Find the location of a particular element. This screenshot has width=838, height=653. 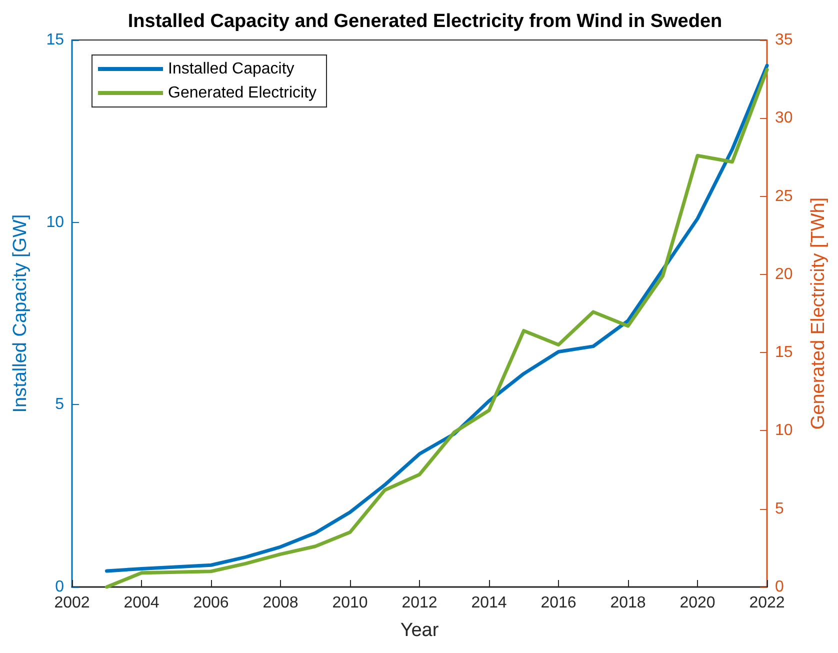

x-tick-label: 2008 is located at coordinates (280, 603).